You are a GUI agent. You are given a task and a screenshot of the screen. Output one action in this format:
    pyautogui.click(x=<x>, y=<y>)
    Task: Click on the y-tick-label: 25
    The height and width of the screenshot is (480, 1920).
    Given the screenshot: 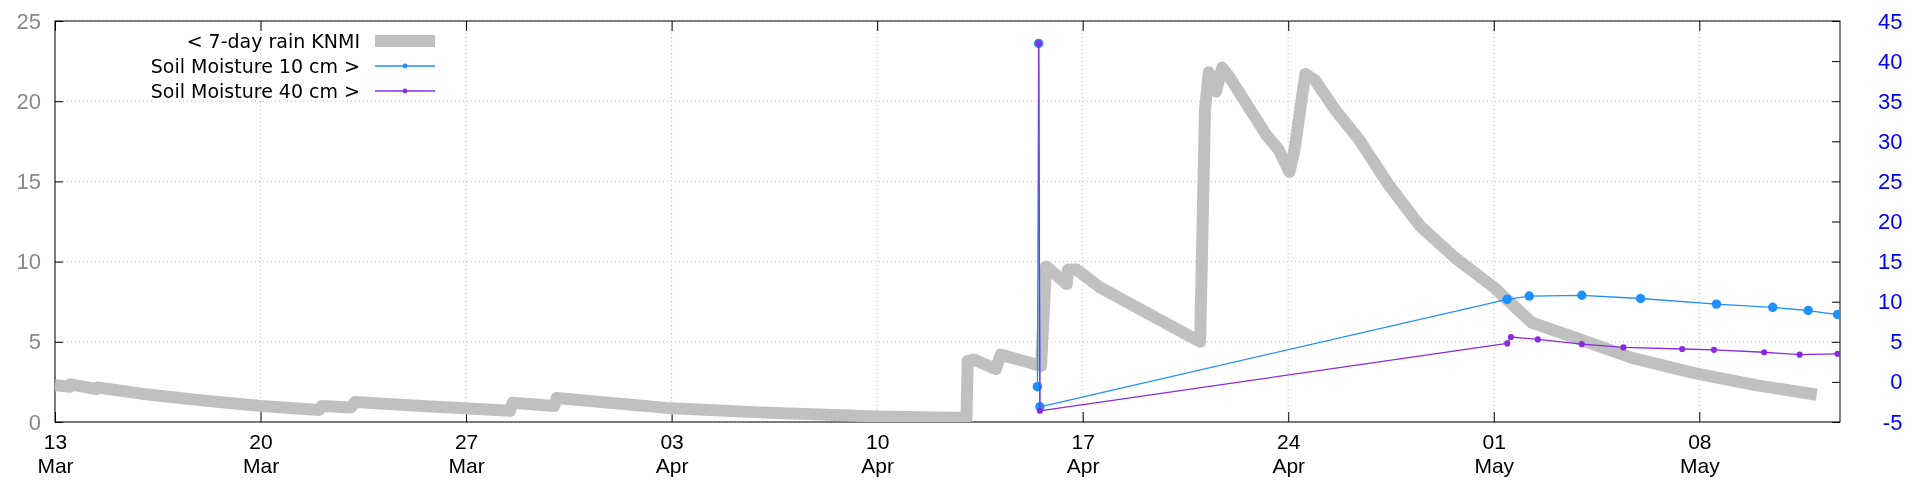 What is the action you would take?
    pyautogui.click(x=28, y=21)
    